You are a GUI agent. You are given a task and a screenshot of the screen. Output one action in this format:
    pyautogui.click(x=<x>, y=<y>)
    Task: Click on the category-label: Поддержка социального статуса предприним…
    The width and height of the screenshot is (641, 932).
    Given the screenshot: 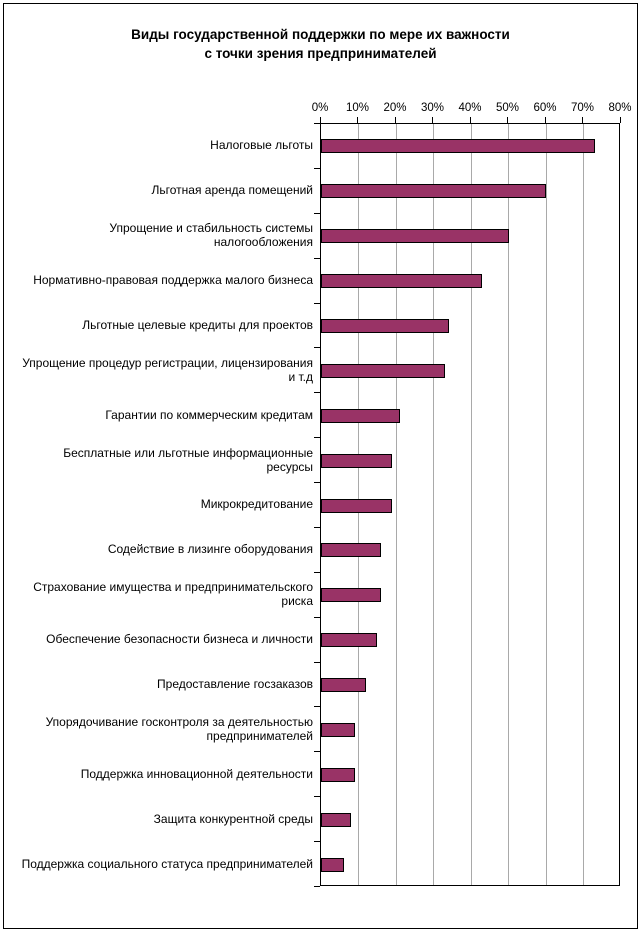 What is the action you would take?
    pyautogui.click(x=167, y=863)
    